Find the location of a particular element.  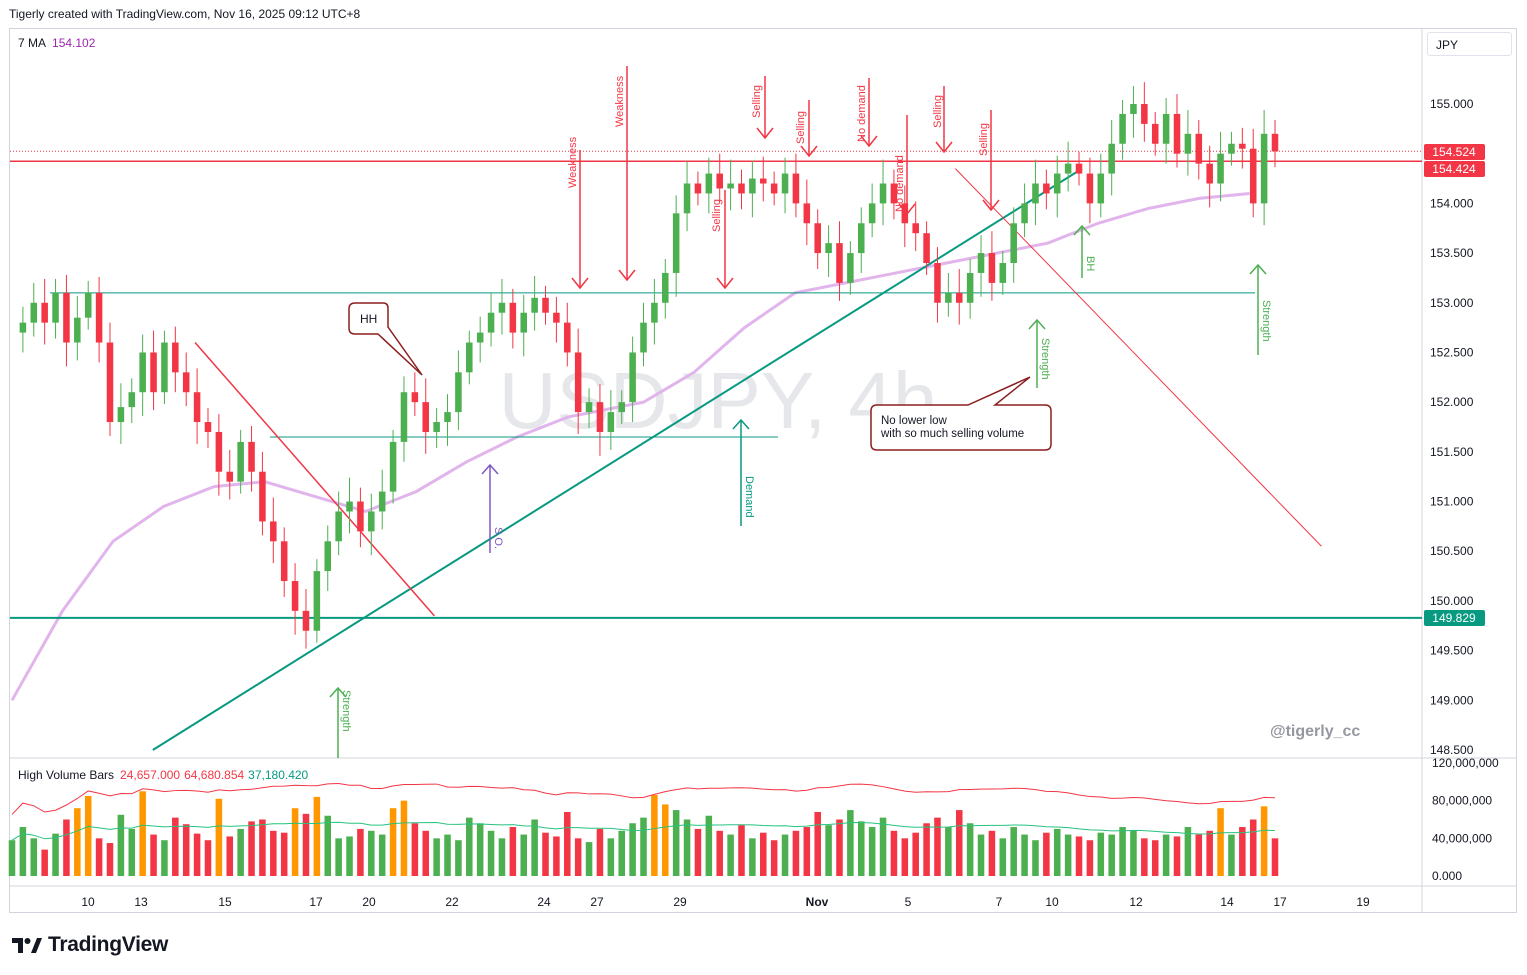

y-axis-tick-label: 155.000 is located at coordinates (1452, 104).